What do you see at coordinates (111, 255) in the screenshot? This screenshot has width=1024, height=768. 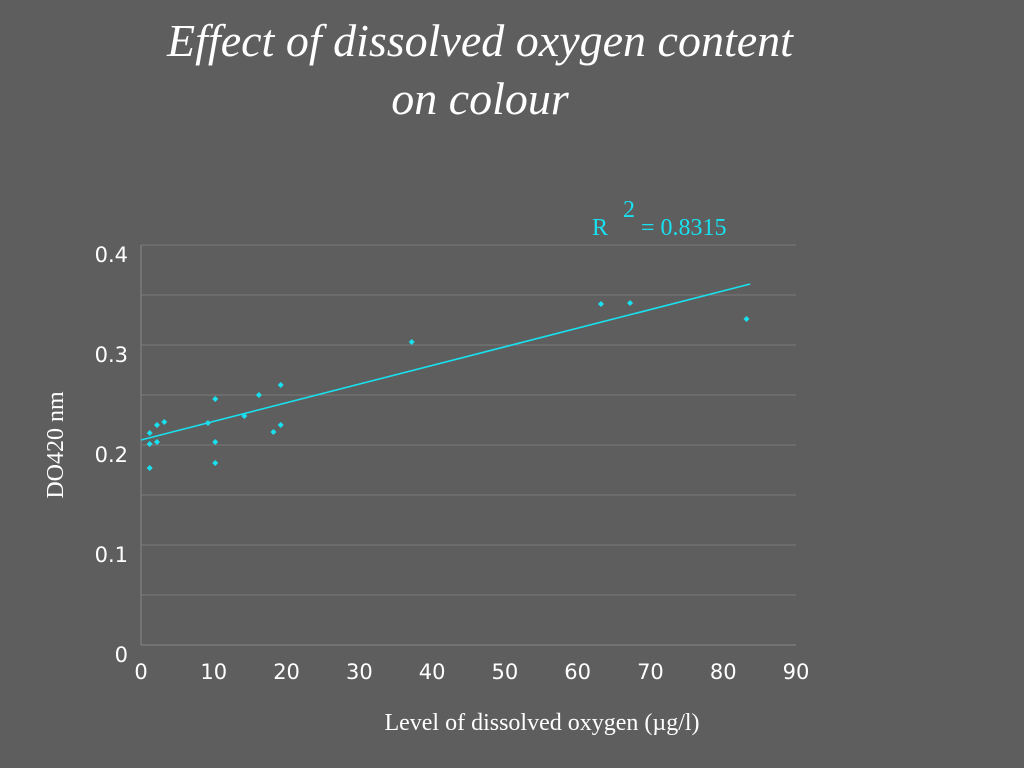 I see `y-tick-label: 0.4` at bounding box center [111, 255].